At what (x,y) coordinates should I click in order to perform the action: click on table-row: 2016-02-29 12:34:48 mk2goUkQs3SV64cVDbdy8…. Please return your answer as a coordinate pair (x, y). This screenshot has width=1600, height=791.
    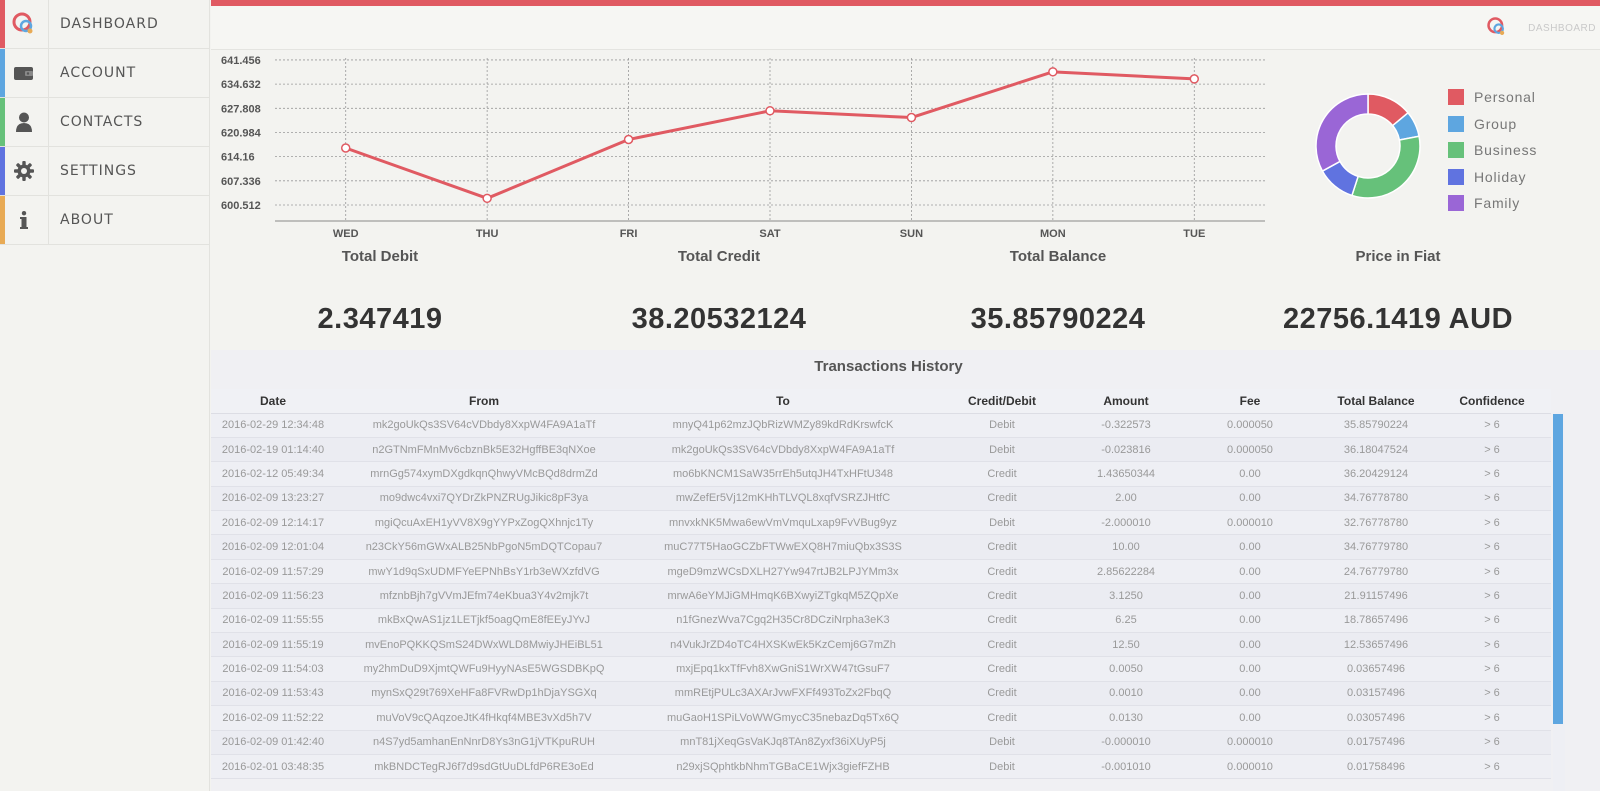
    Looking at the image, I should click on (881, 425).